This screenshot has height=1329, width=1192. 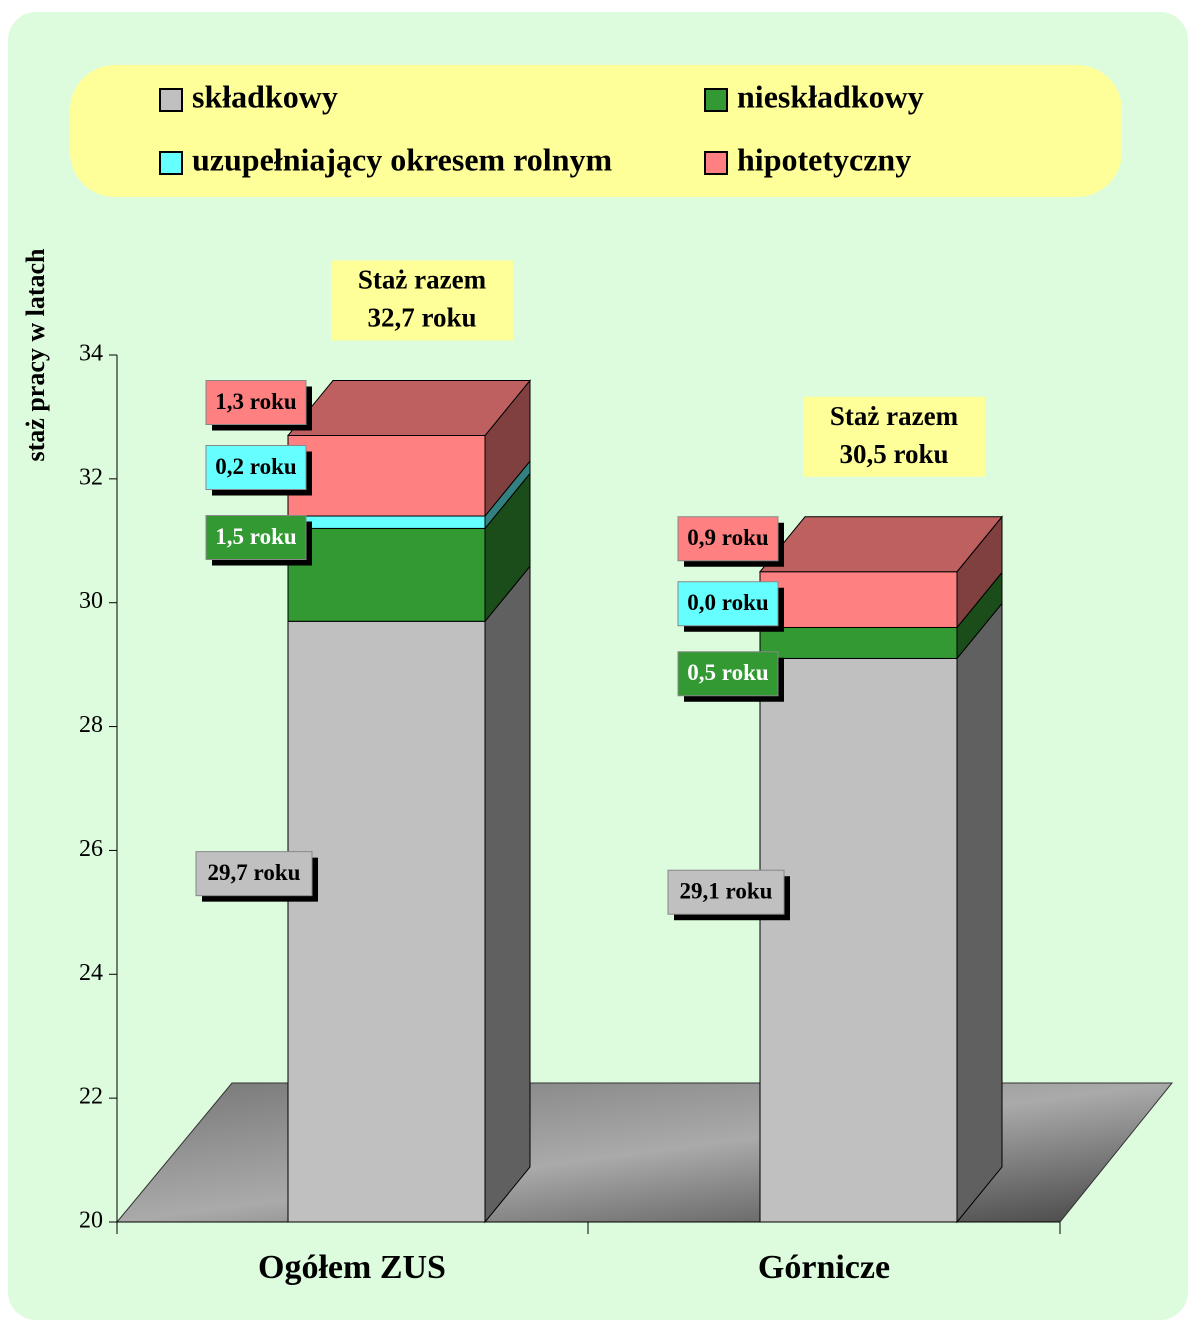 I want to click on y-tick-label: 34, so click(x=91, y=354).